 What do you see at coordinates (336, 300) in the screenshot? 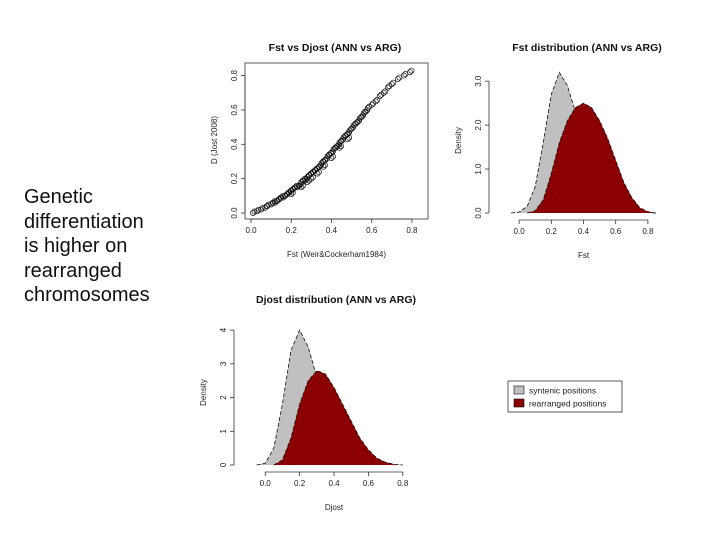
I see `chart-title: Djost distribution (ANN vs ARG)` at bounding box center [336, 300].